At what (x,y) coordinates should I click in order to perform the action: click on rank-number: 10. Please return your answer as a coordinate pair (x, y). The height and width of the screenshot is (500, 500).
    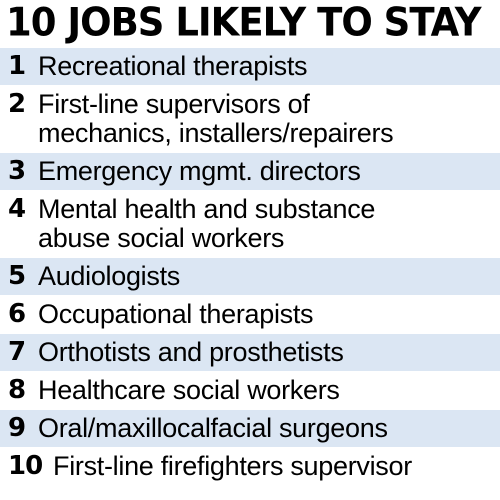
    Looking at the image, I should click on (25, 466).